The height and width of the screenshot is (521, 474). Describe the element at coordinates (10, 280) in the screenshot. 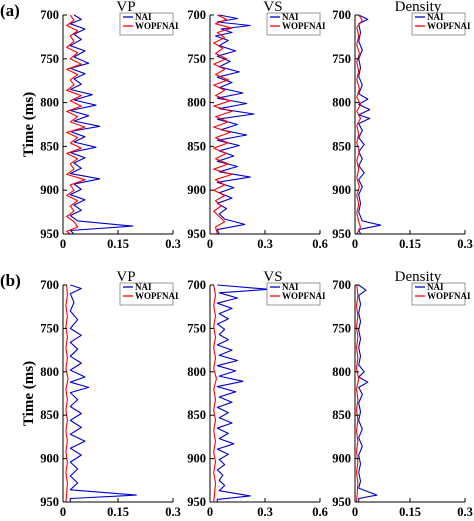

I see `panel-label: (b)` at that location.